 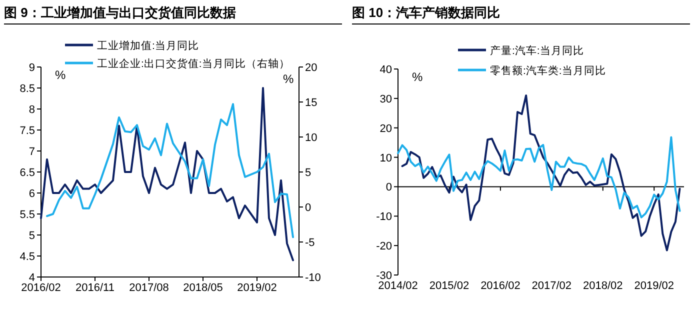 What do you see at coordinates (31, 152) in the screenshot?
I see `y-tick-label: 7` at bounding box center [31, 152].